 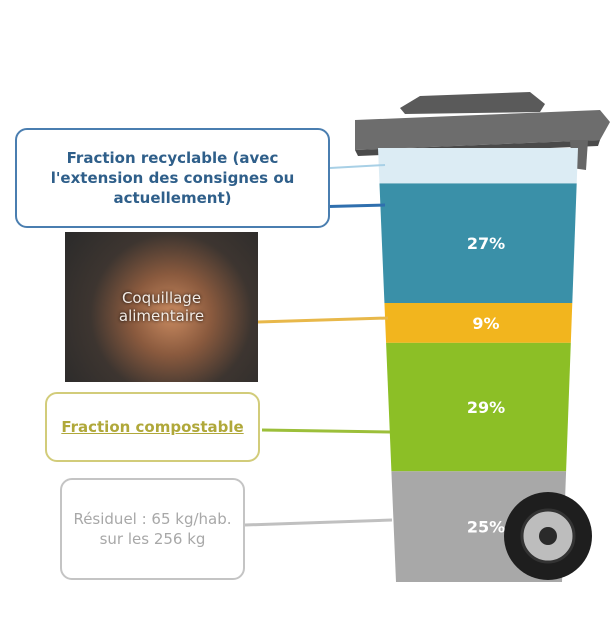 I want to click on segment-label: 29%, so click(x=486, y=407).